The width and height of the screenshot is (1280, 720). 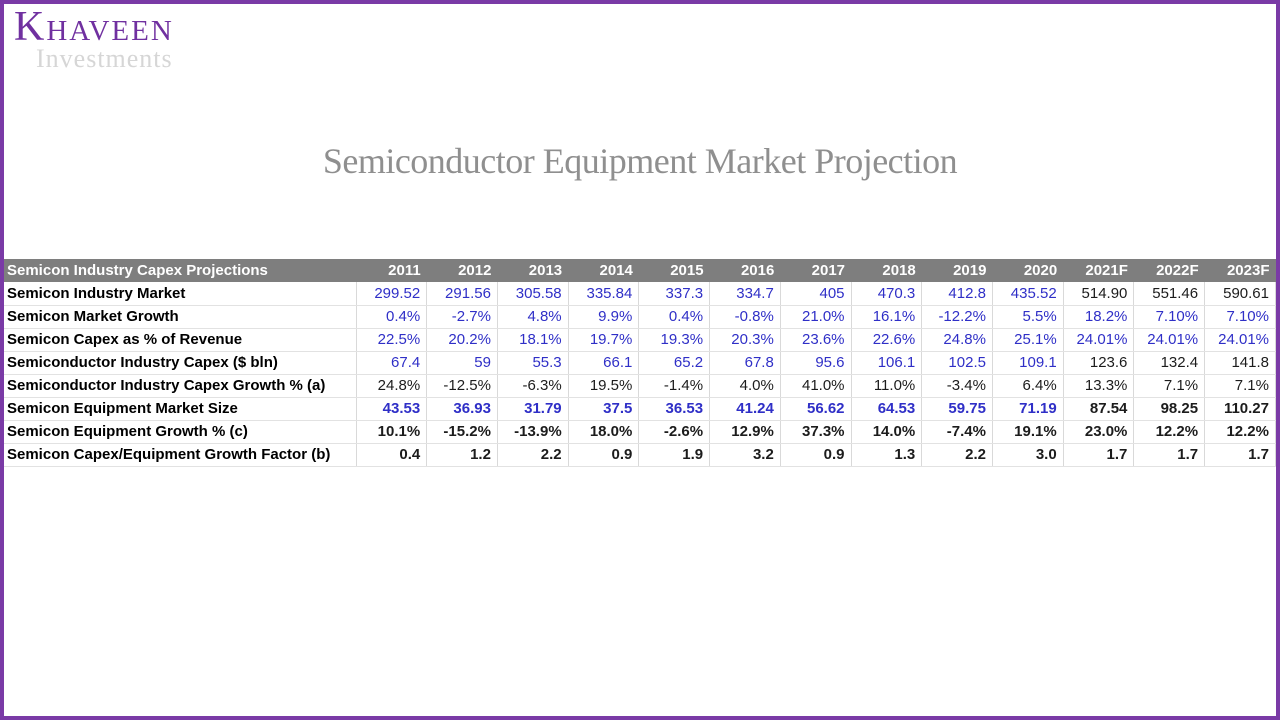 I want to click on value-cell: 59, so click(x=462, y=363).